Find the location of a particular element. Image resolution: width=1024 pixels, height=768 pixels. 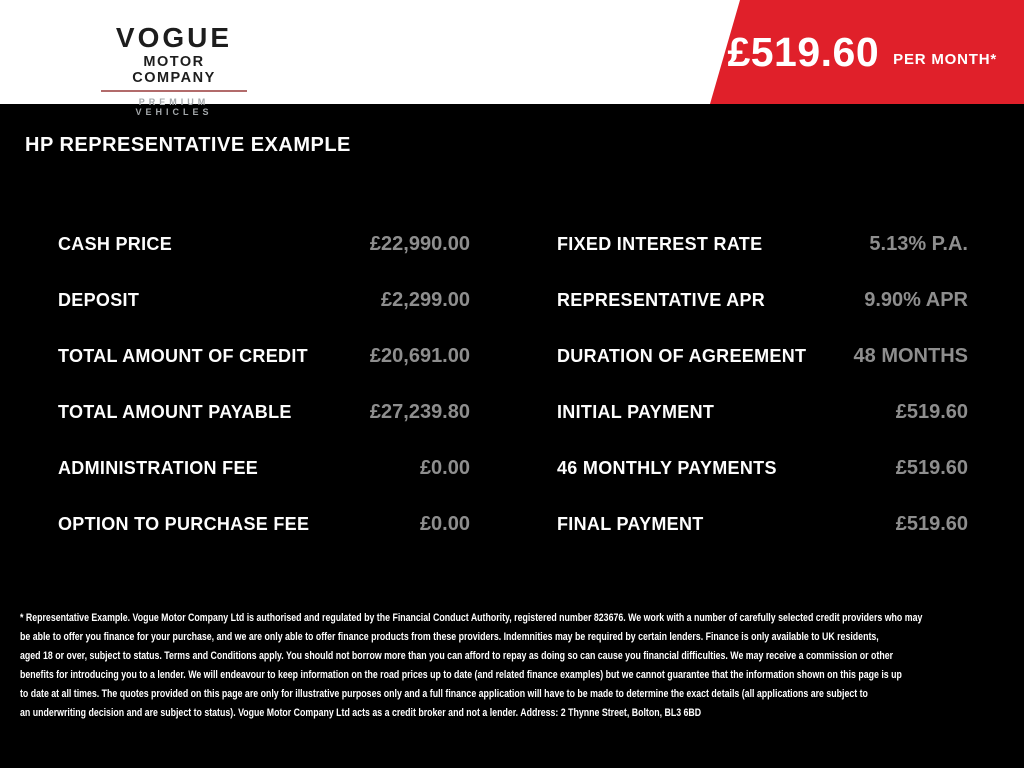

row-label: FINAL PAYMENT is located at coordinates (630, 523).